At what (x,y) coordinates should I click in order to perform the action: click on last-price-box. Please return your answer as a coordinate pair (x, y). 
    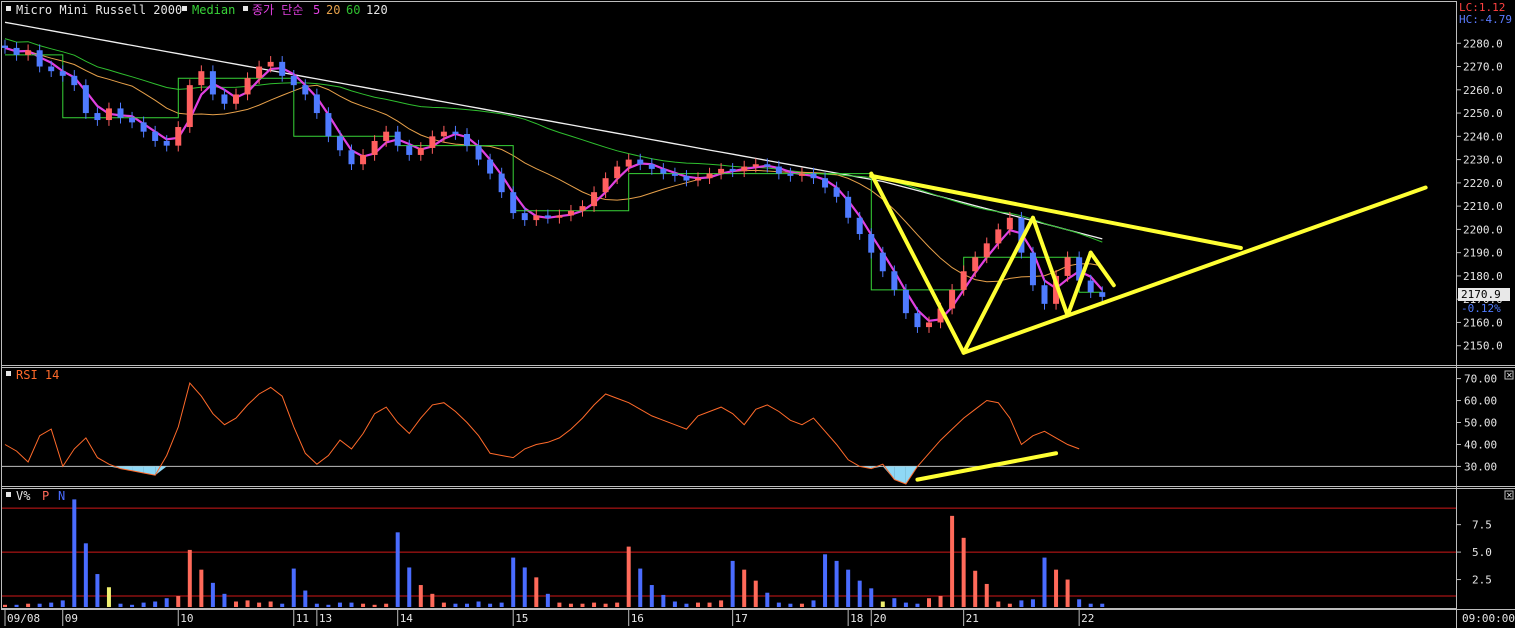
    Looking at the image, I should click on (1484, 294).